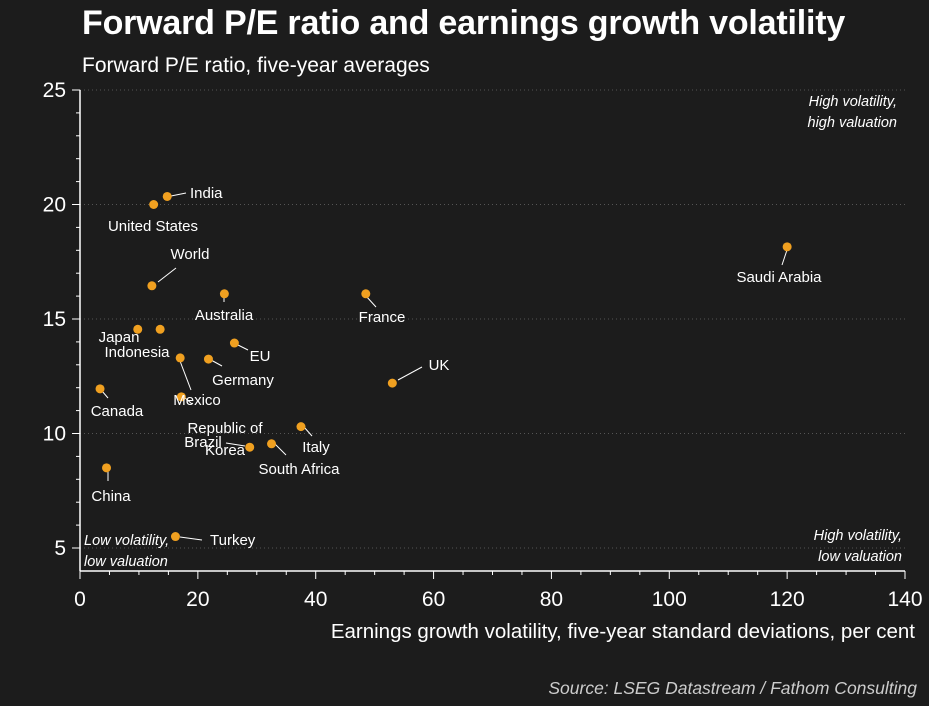 Image resolution: width=929 pixels, height=706 pixels. Describe the element at coordinates (669, 599) in the screenshot. I see `x-tick-label: 100` at that location.